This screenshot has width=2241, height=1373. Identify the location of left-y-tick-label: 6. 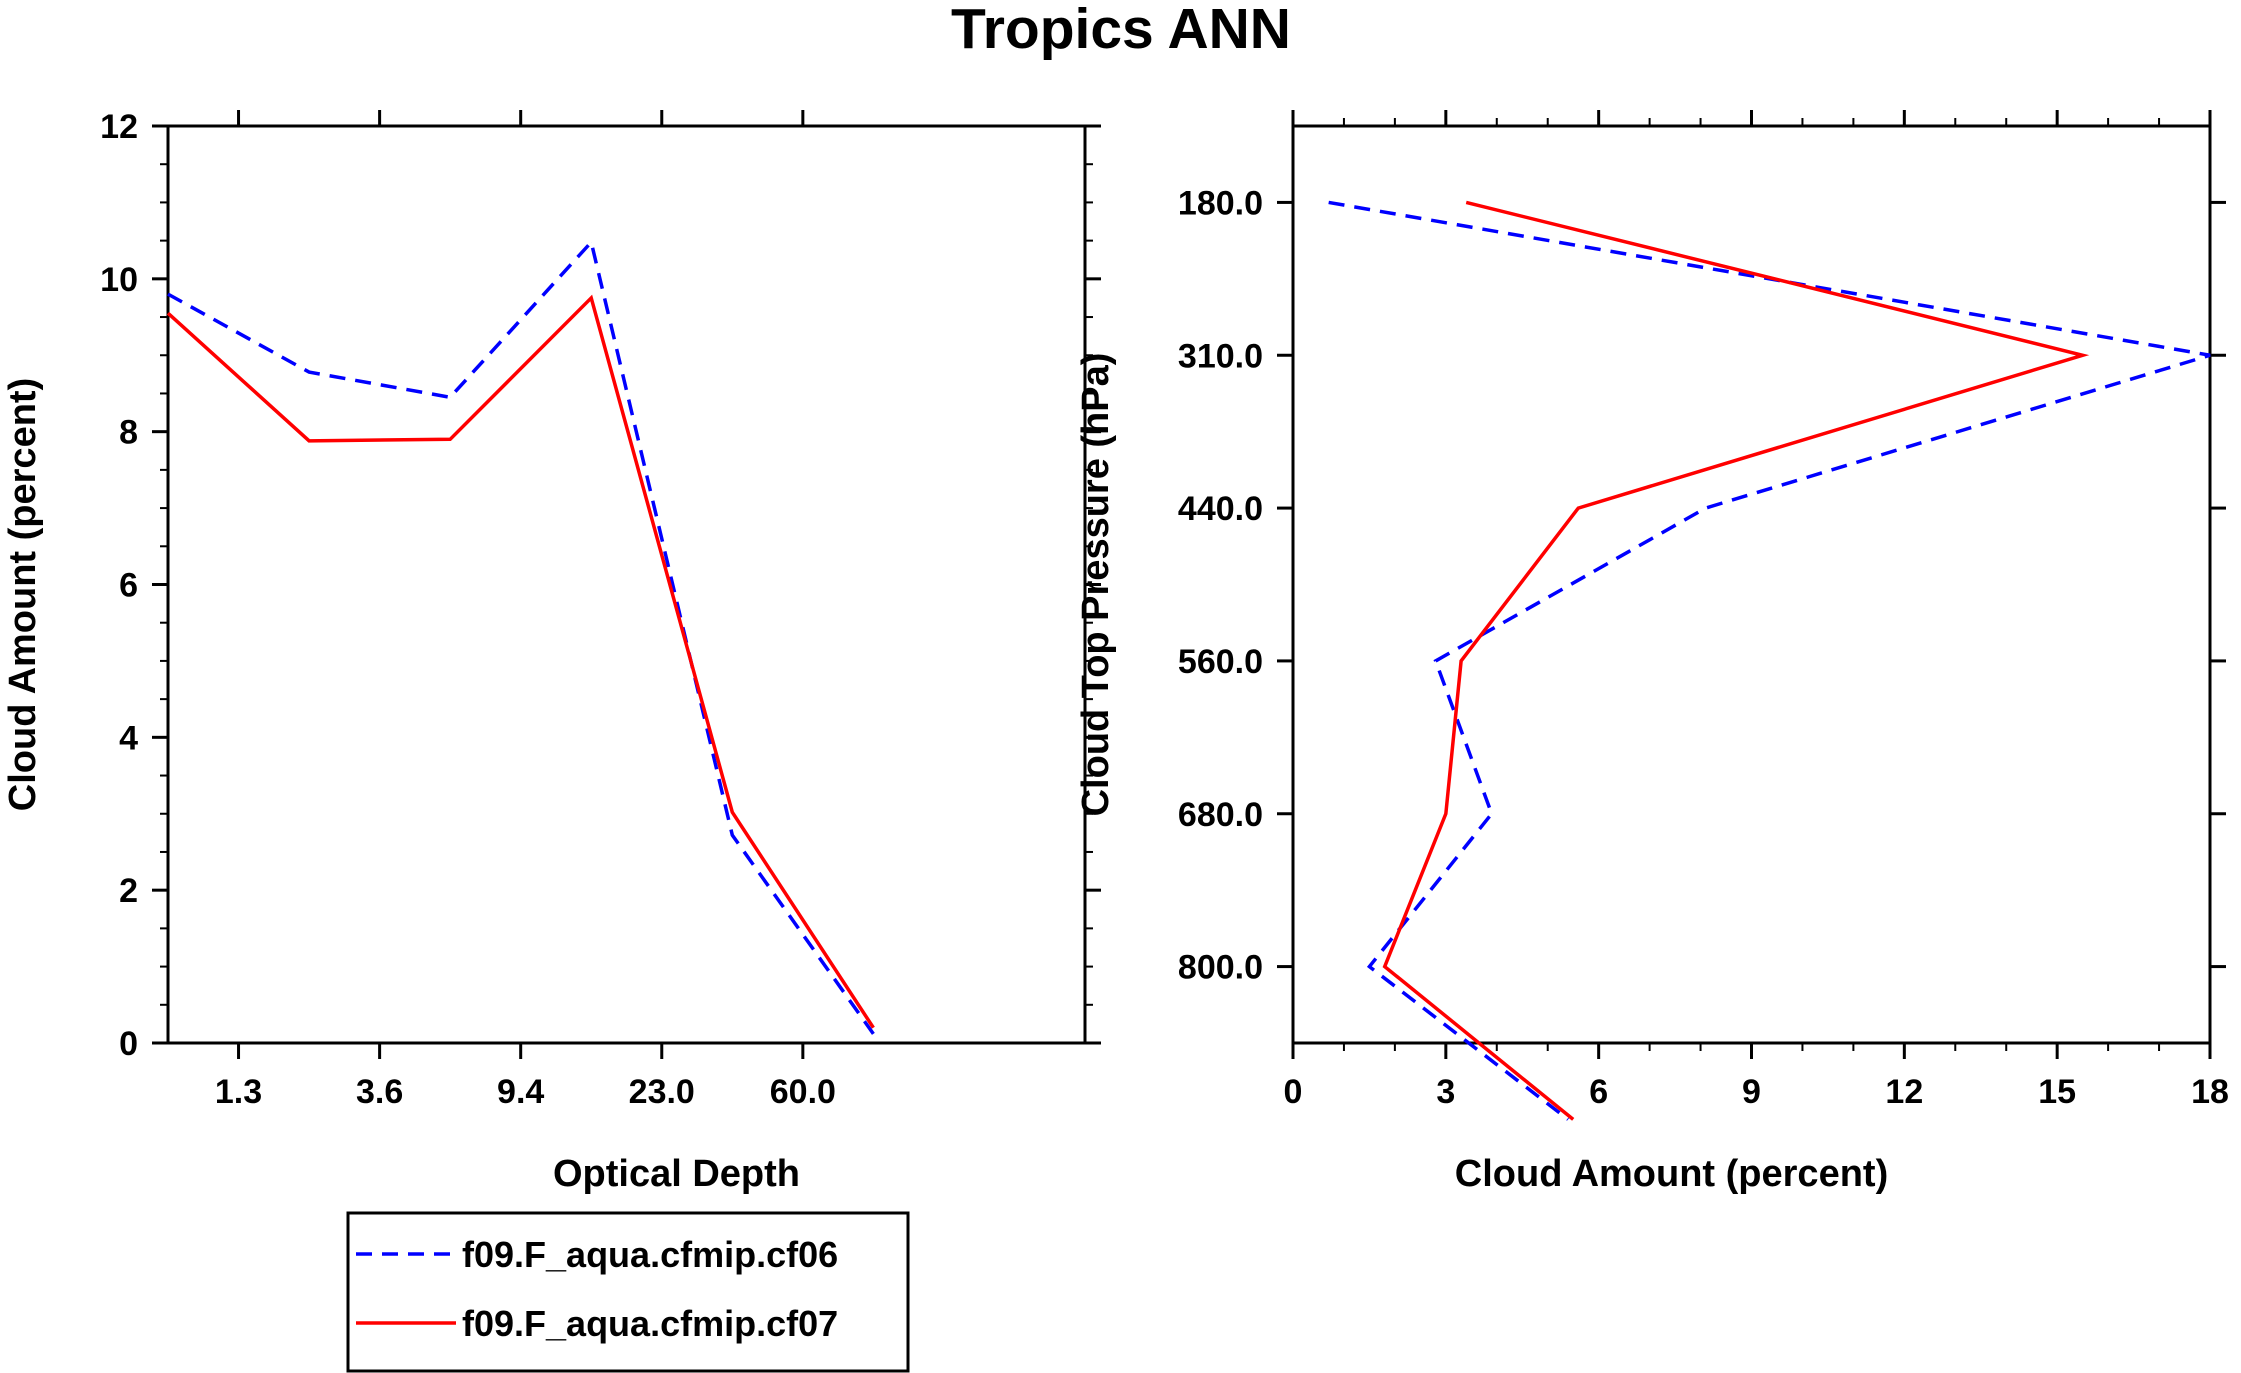
(128, 586).